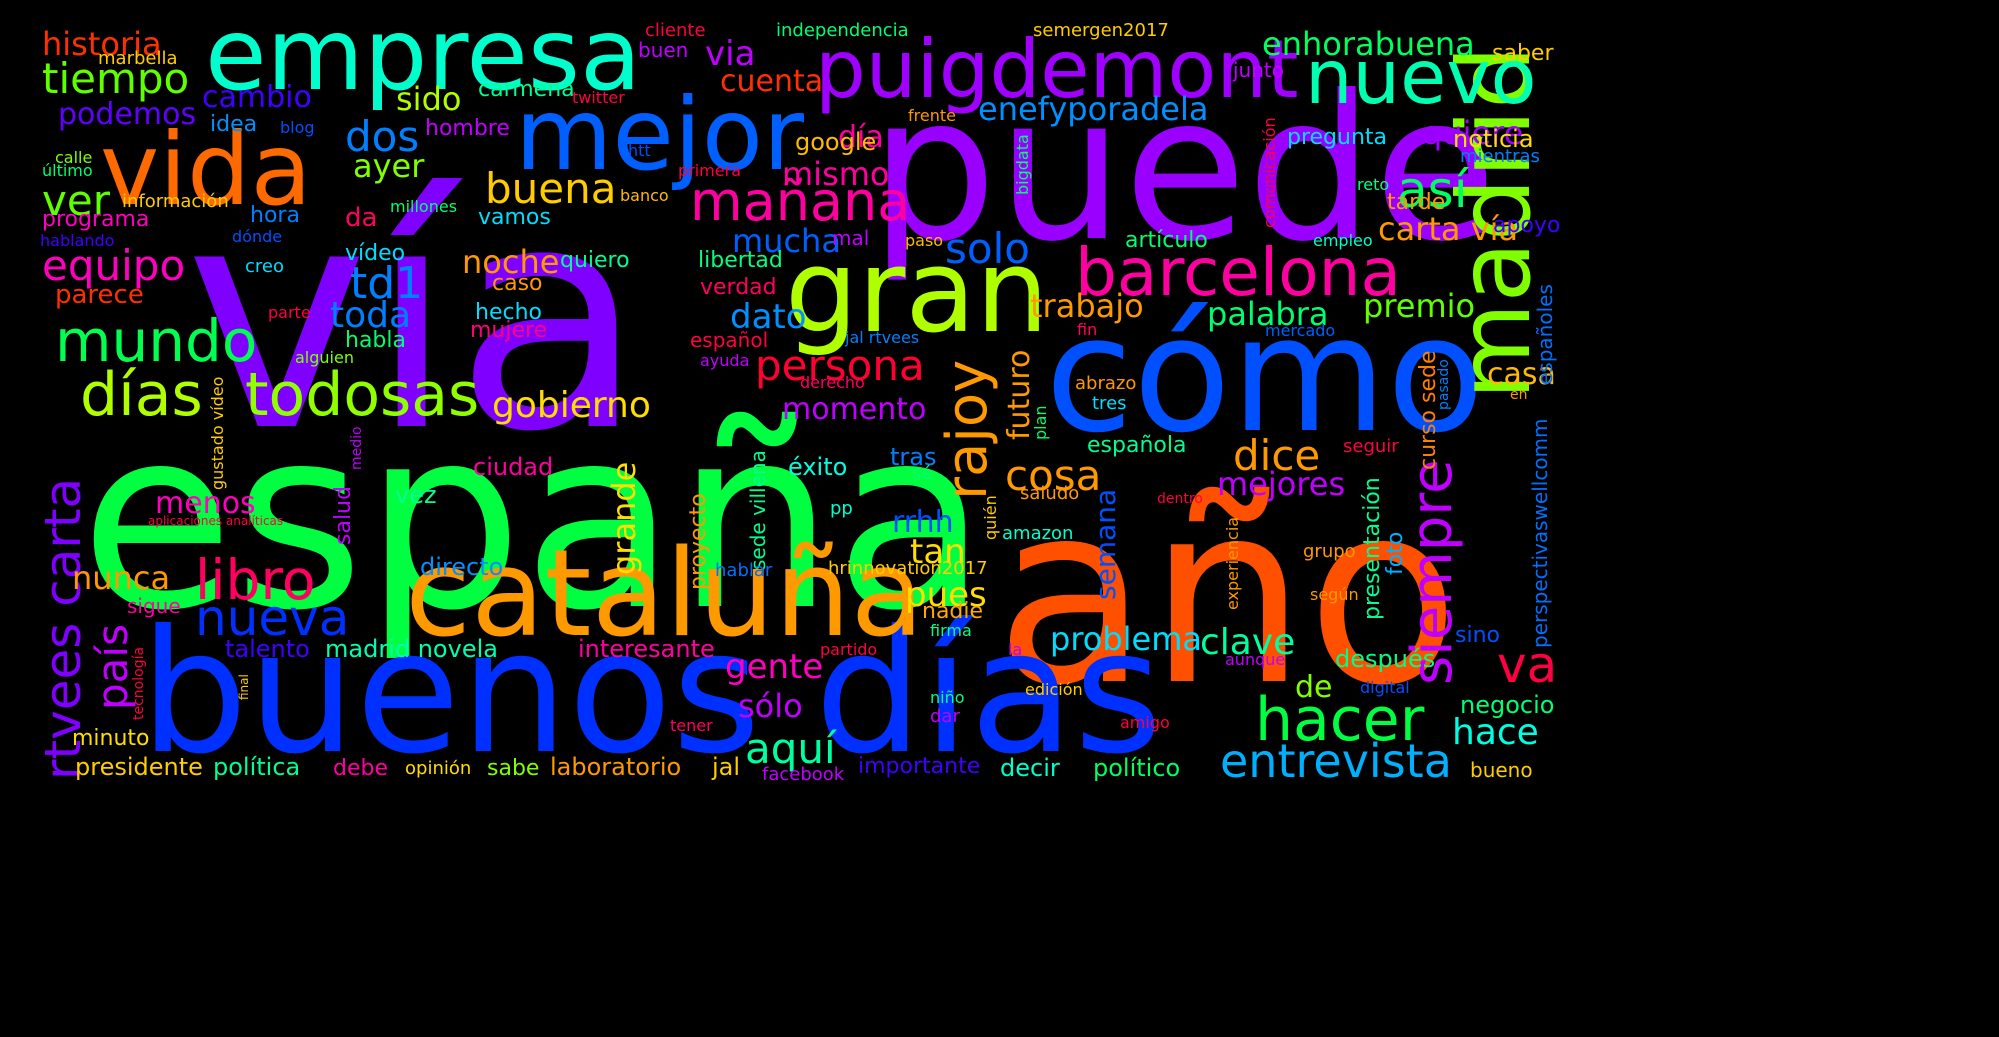 The width and height of the screenshot is (1999, 1037). I want to click on word-via: via, so click(730, 54).